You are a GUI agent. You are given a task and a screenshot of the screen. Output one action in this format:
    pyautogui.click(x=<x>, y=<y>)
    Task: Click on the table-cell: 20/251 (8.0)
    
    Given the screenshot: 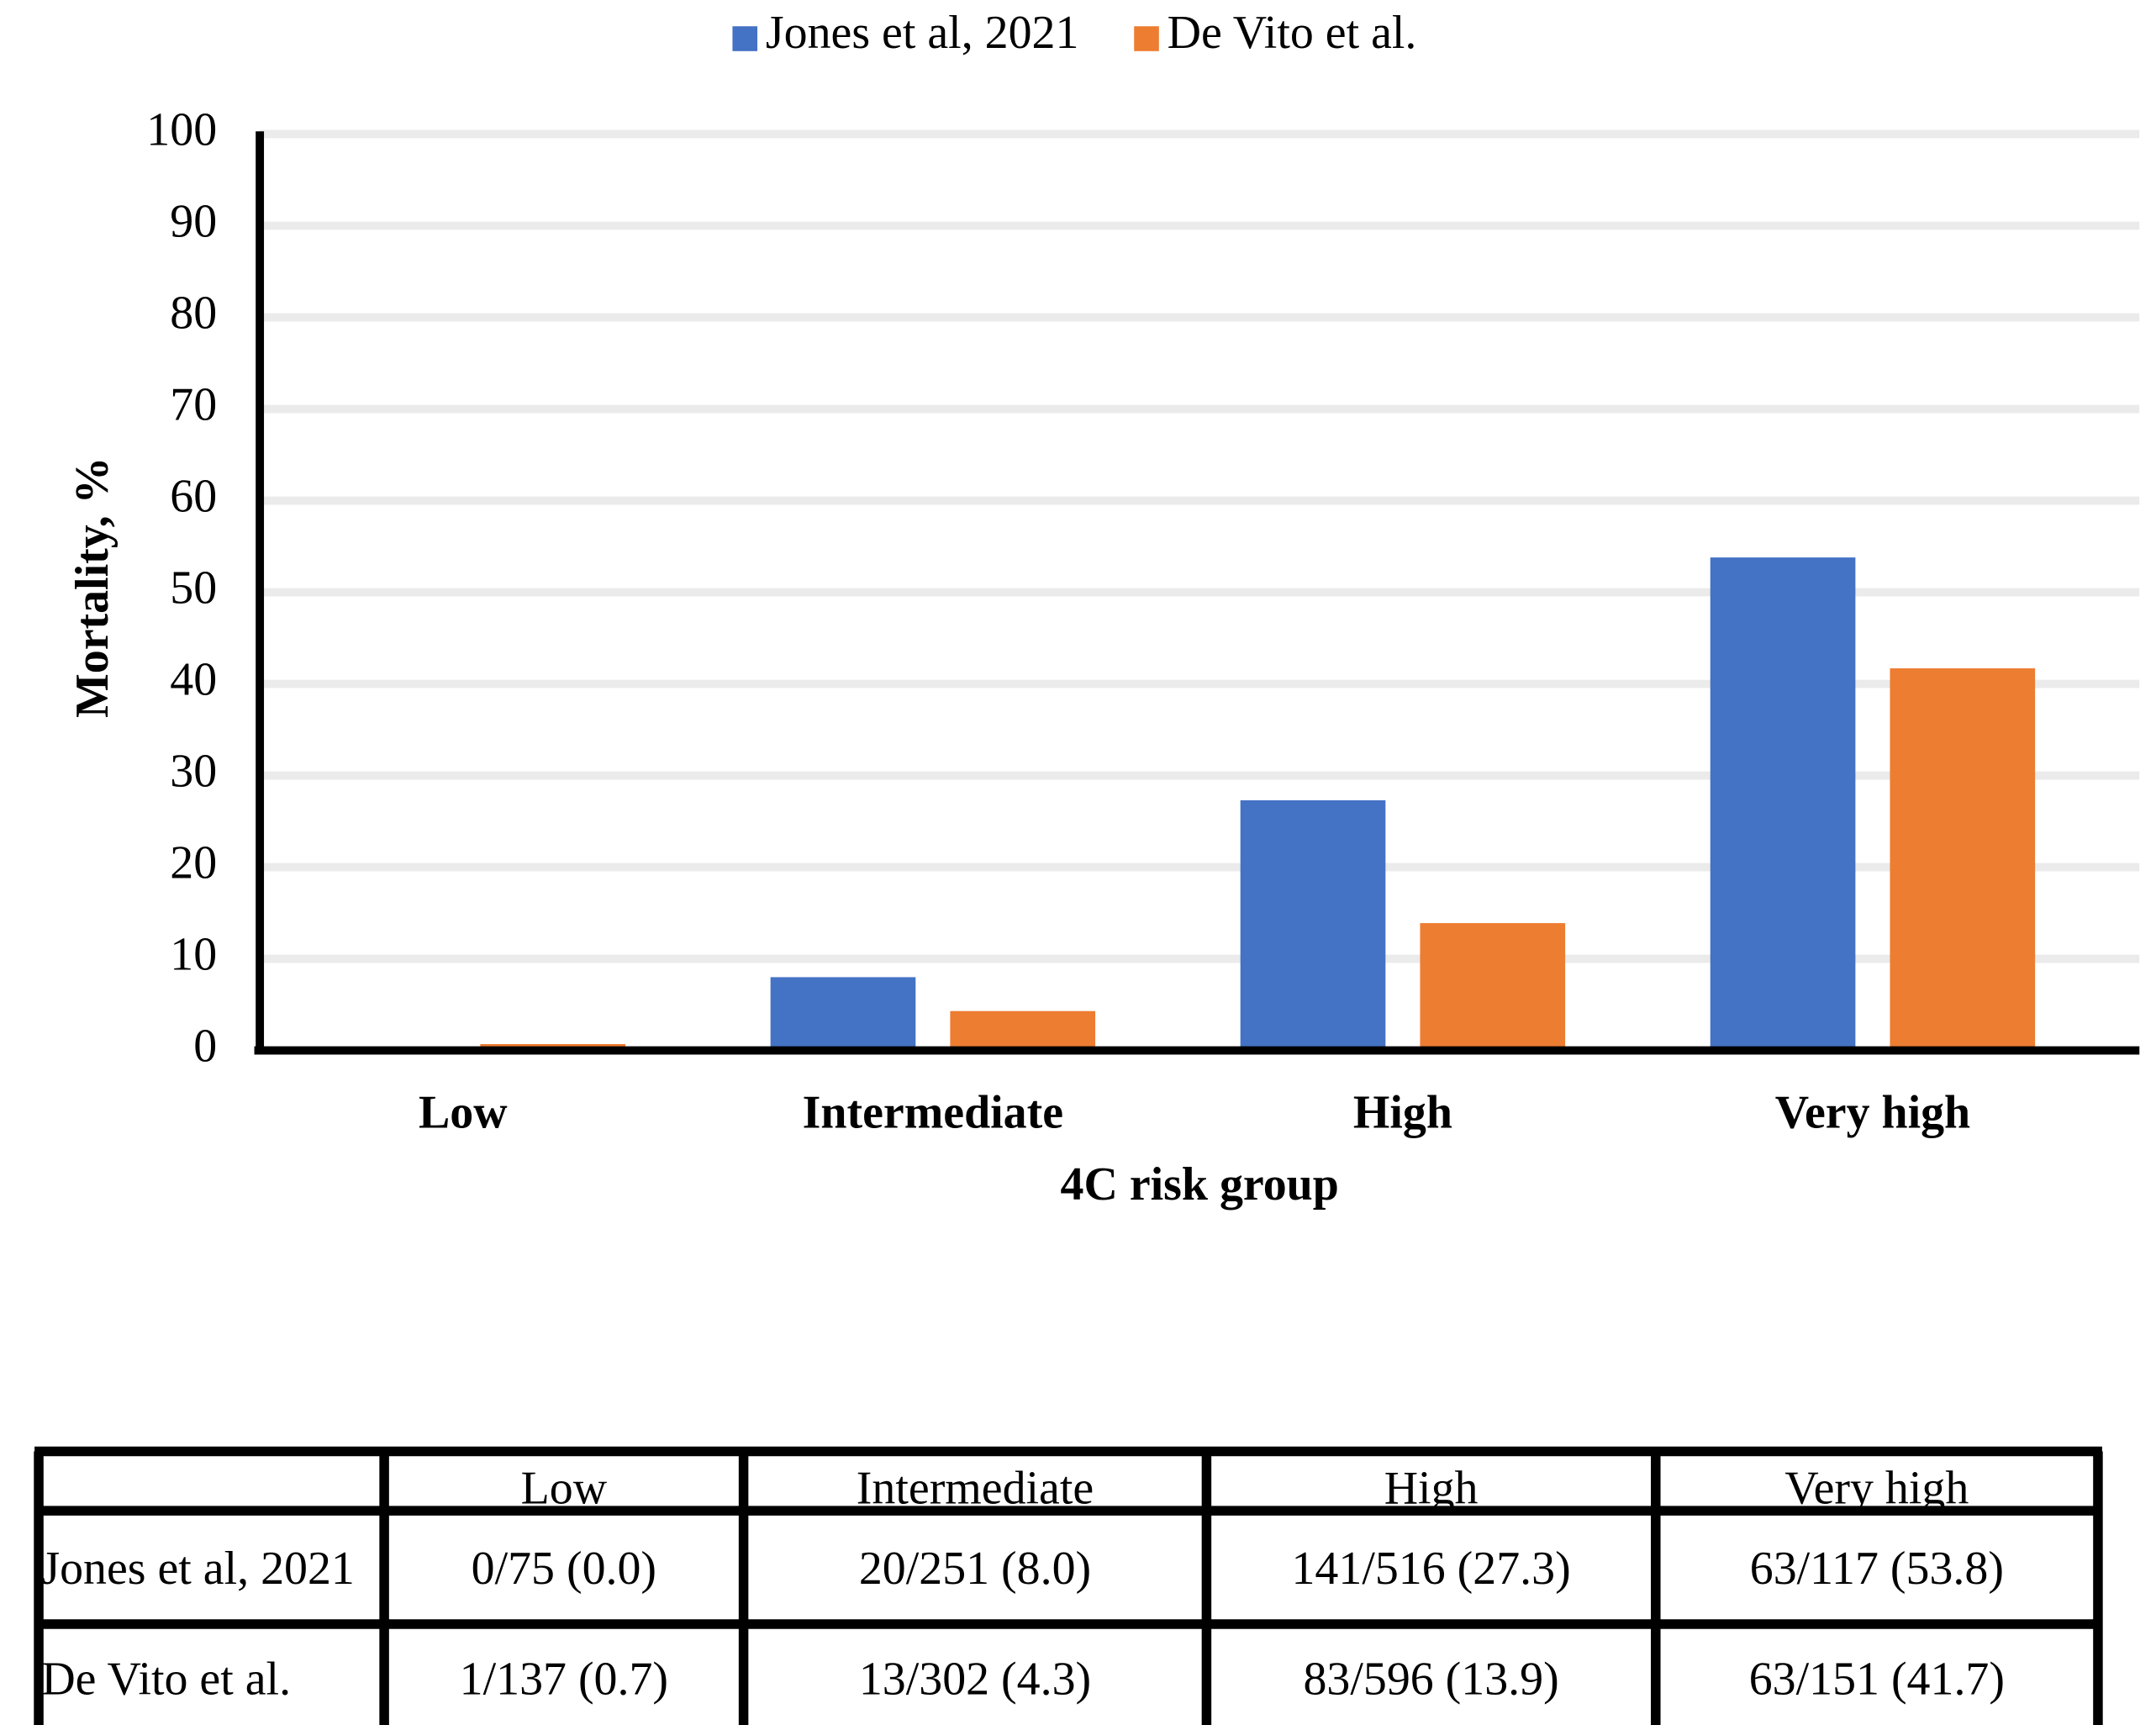 What is the action you would take?
    pyautogui.click(x=975, y=1569)
    